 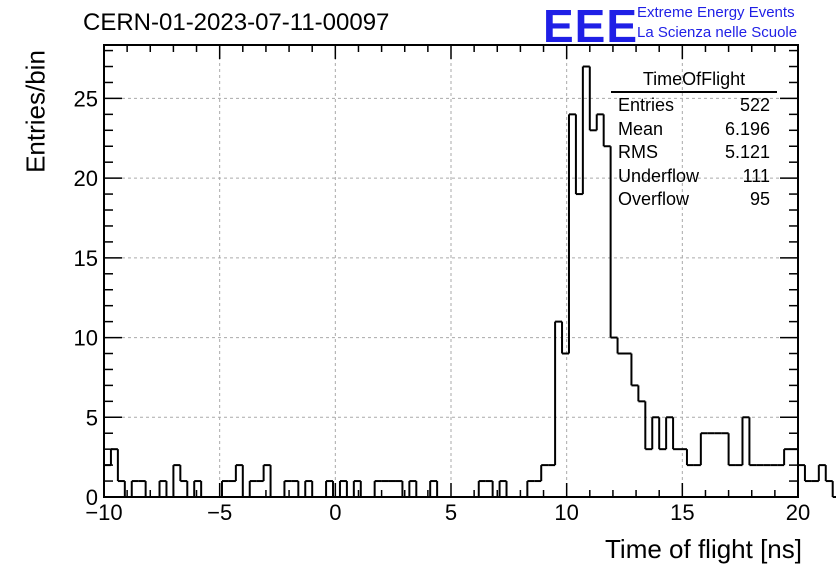 What do you see at coordinates (694, 199) in the screenshot?
I see `stats-row-overflow: Overflow 95` at bounding box center [694, 199].